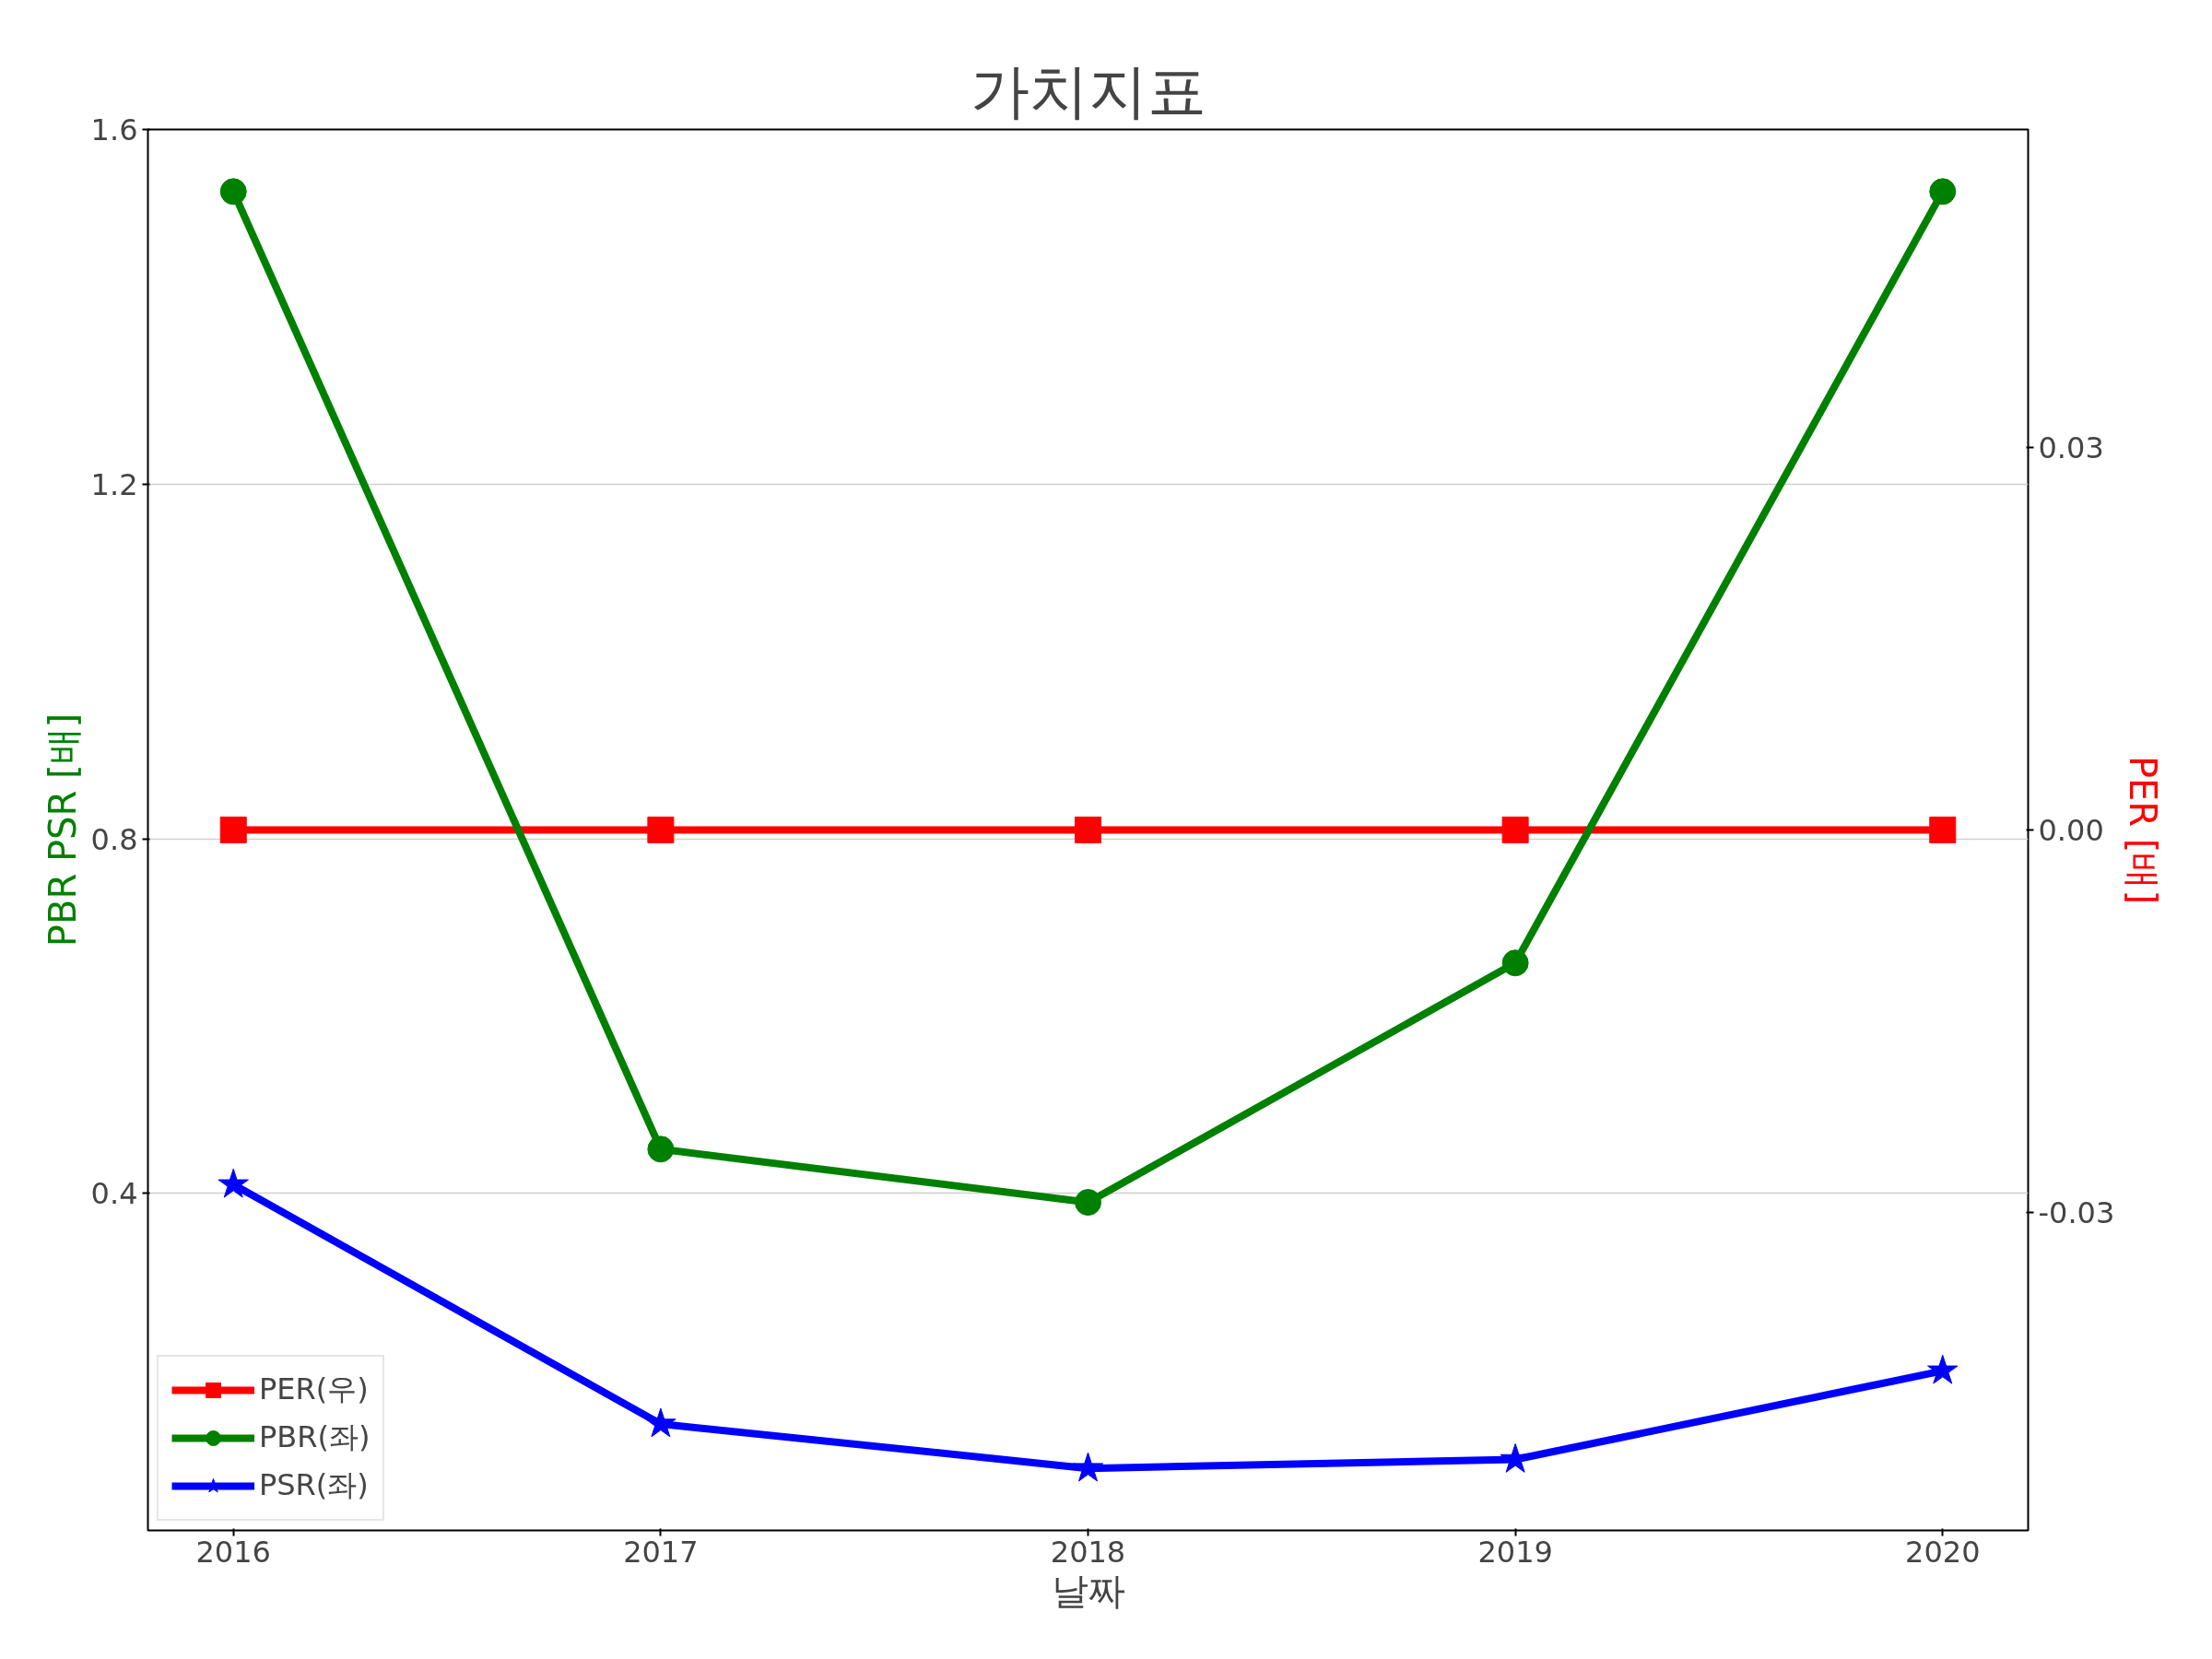 The image size is (2212, 1659). Describe the element at coordinates (2143, 830) in the screenshot. I see `y2-axis-title: PER [배]` at that location.